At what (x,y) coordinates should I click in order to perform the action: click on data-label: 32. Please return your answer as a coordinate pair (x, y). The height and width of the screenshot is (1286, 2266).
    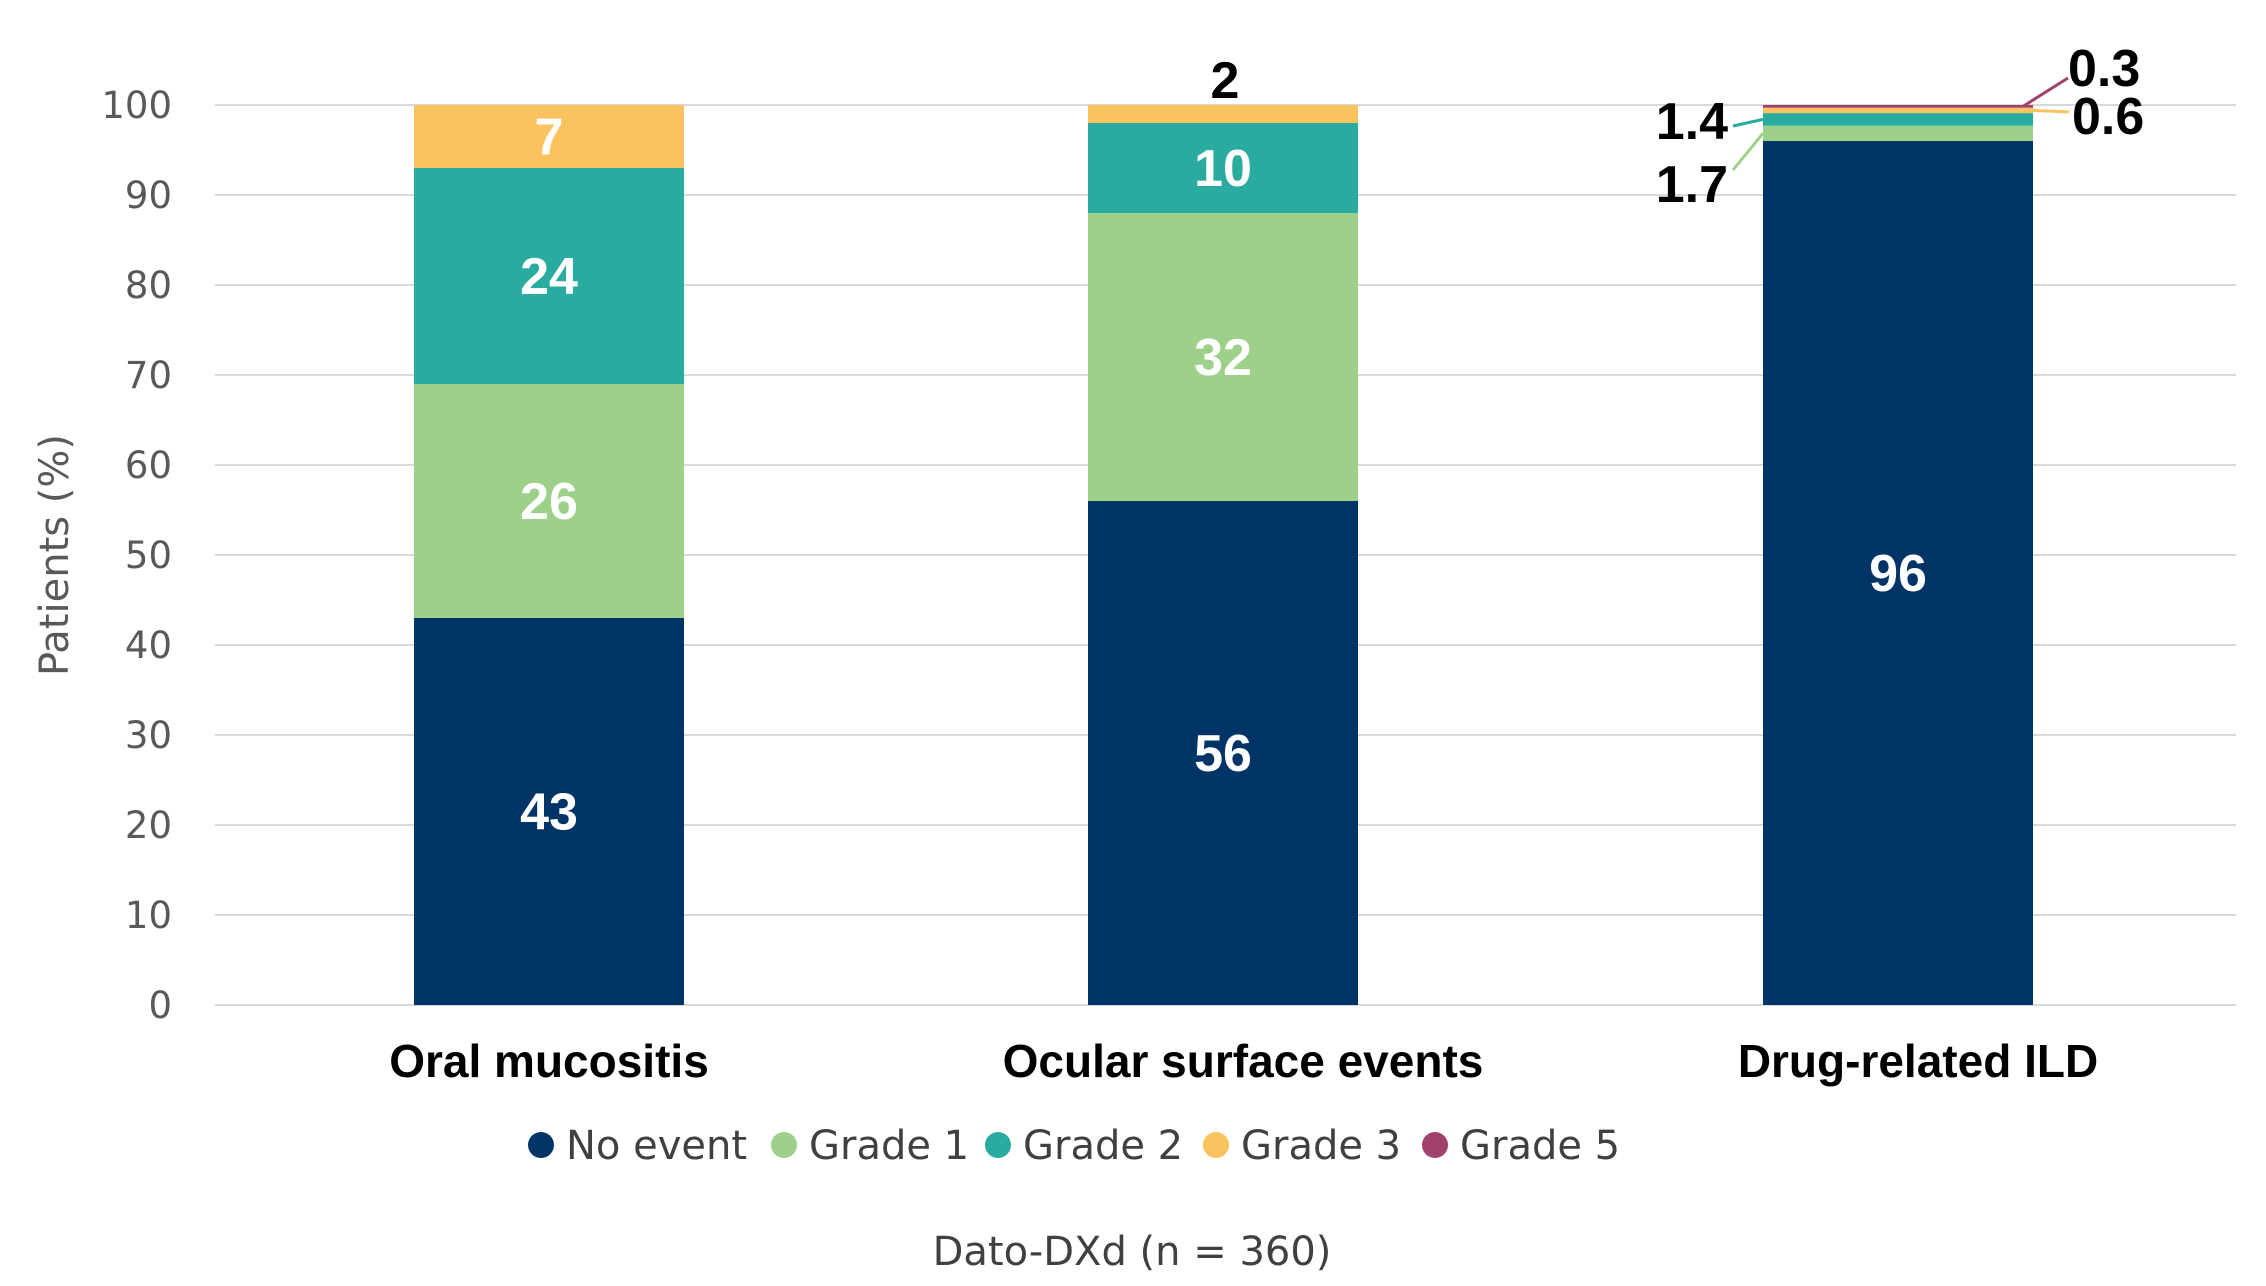
    Looking at the image, I should click on (1223, 358).